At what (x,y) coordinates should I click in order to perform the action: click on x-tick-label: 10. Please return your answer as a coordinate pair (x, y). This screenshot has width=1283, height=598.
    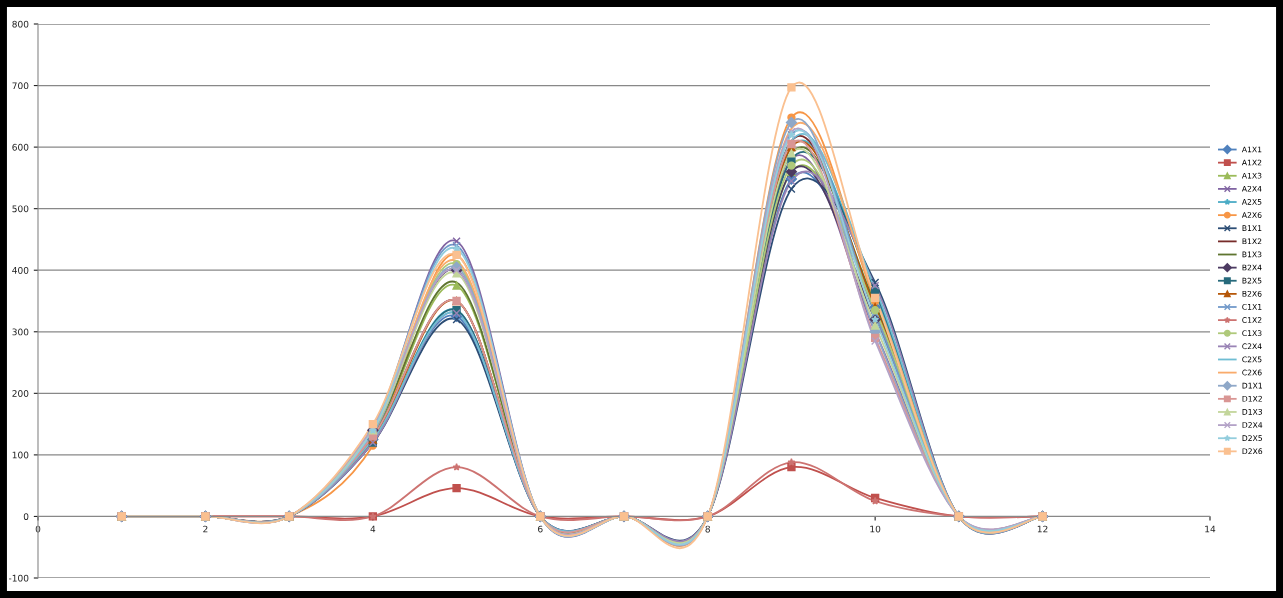
    Looking at the image, I should click on (875, 529).